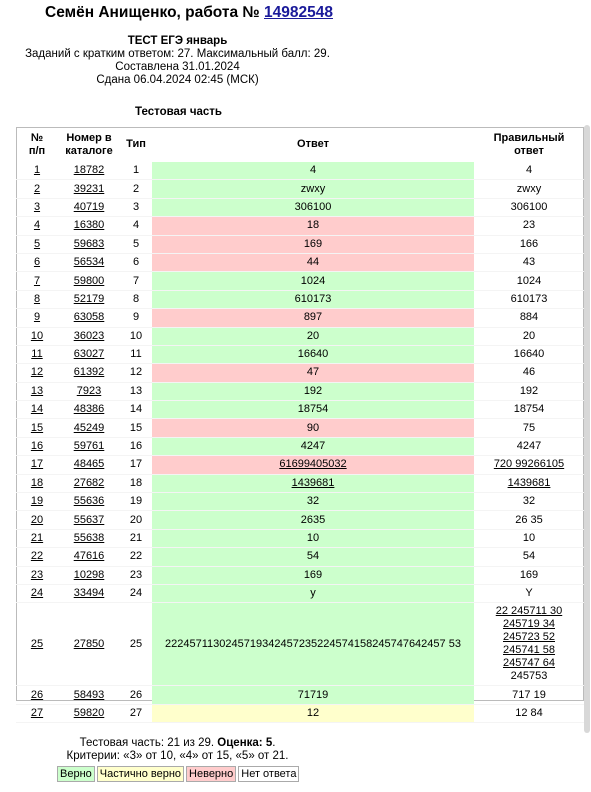  Describe the element at coordinates (89, 694) in the screenshot. I see `catalog-number-link: 58493` at that location.